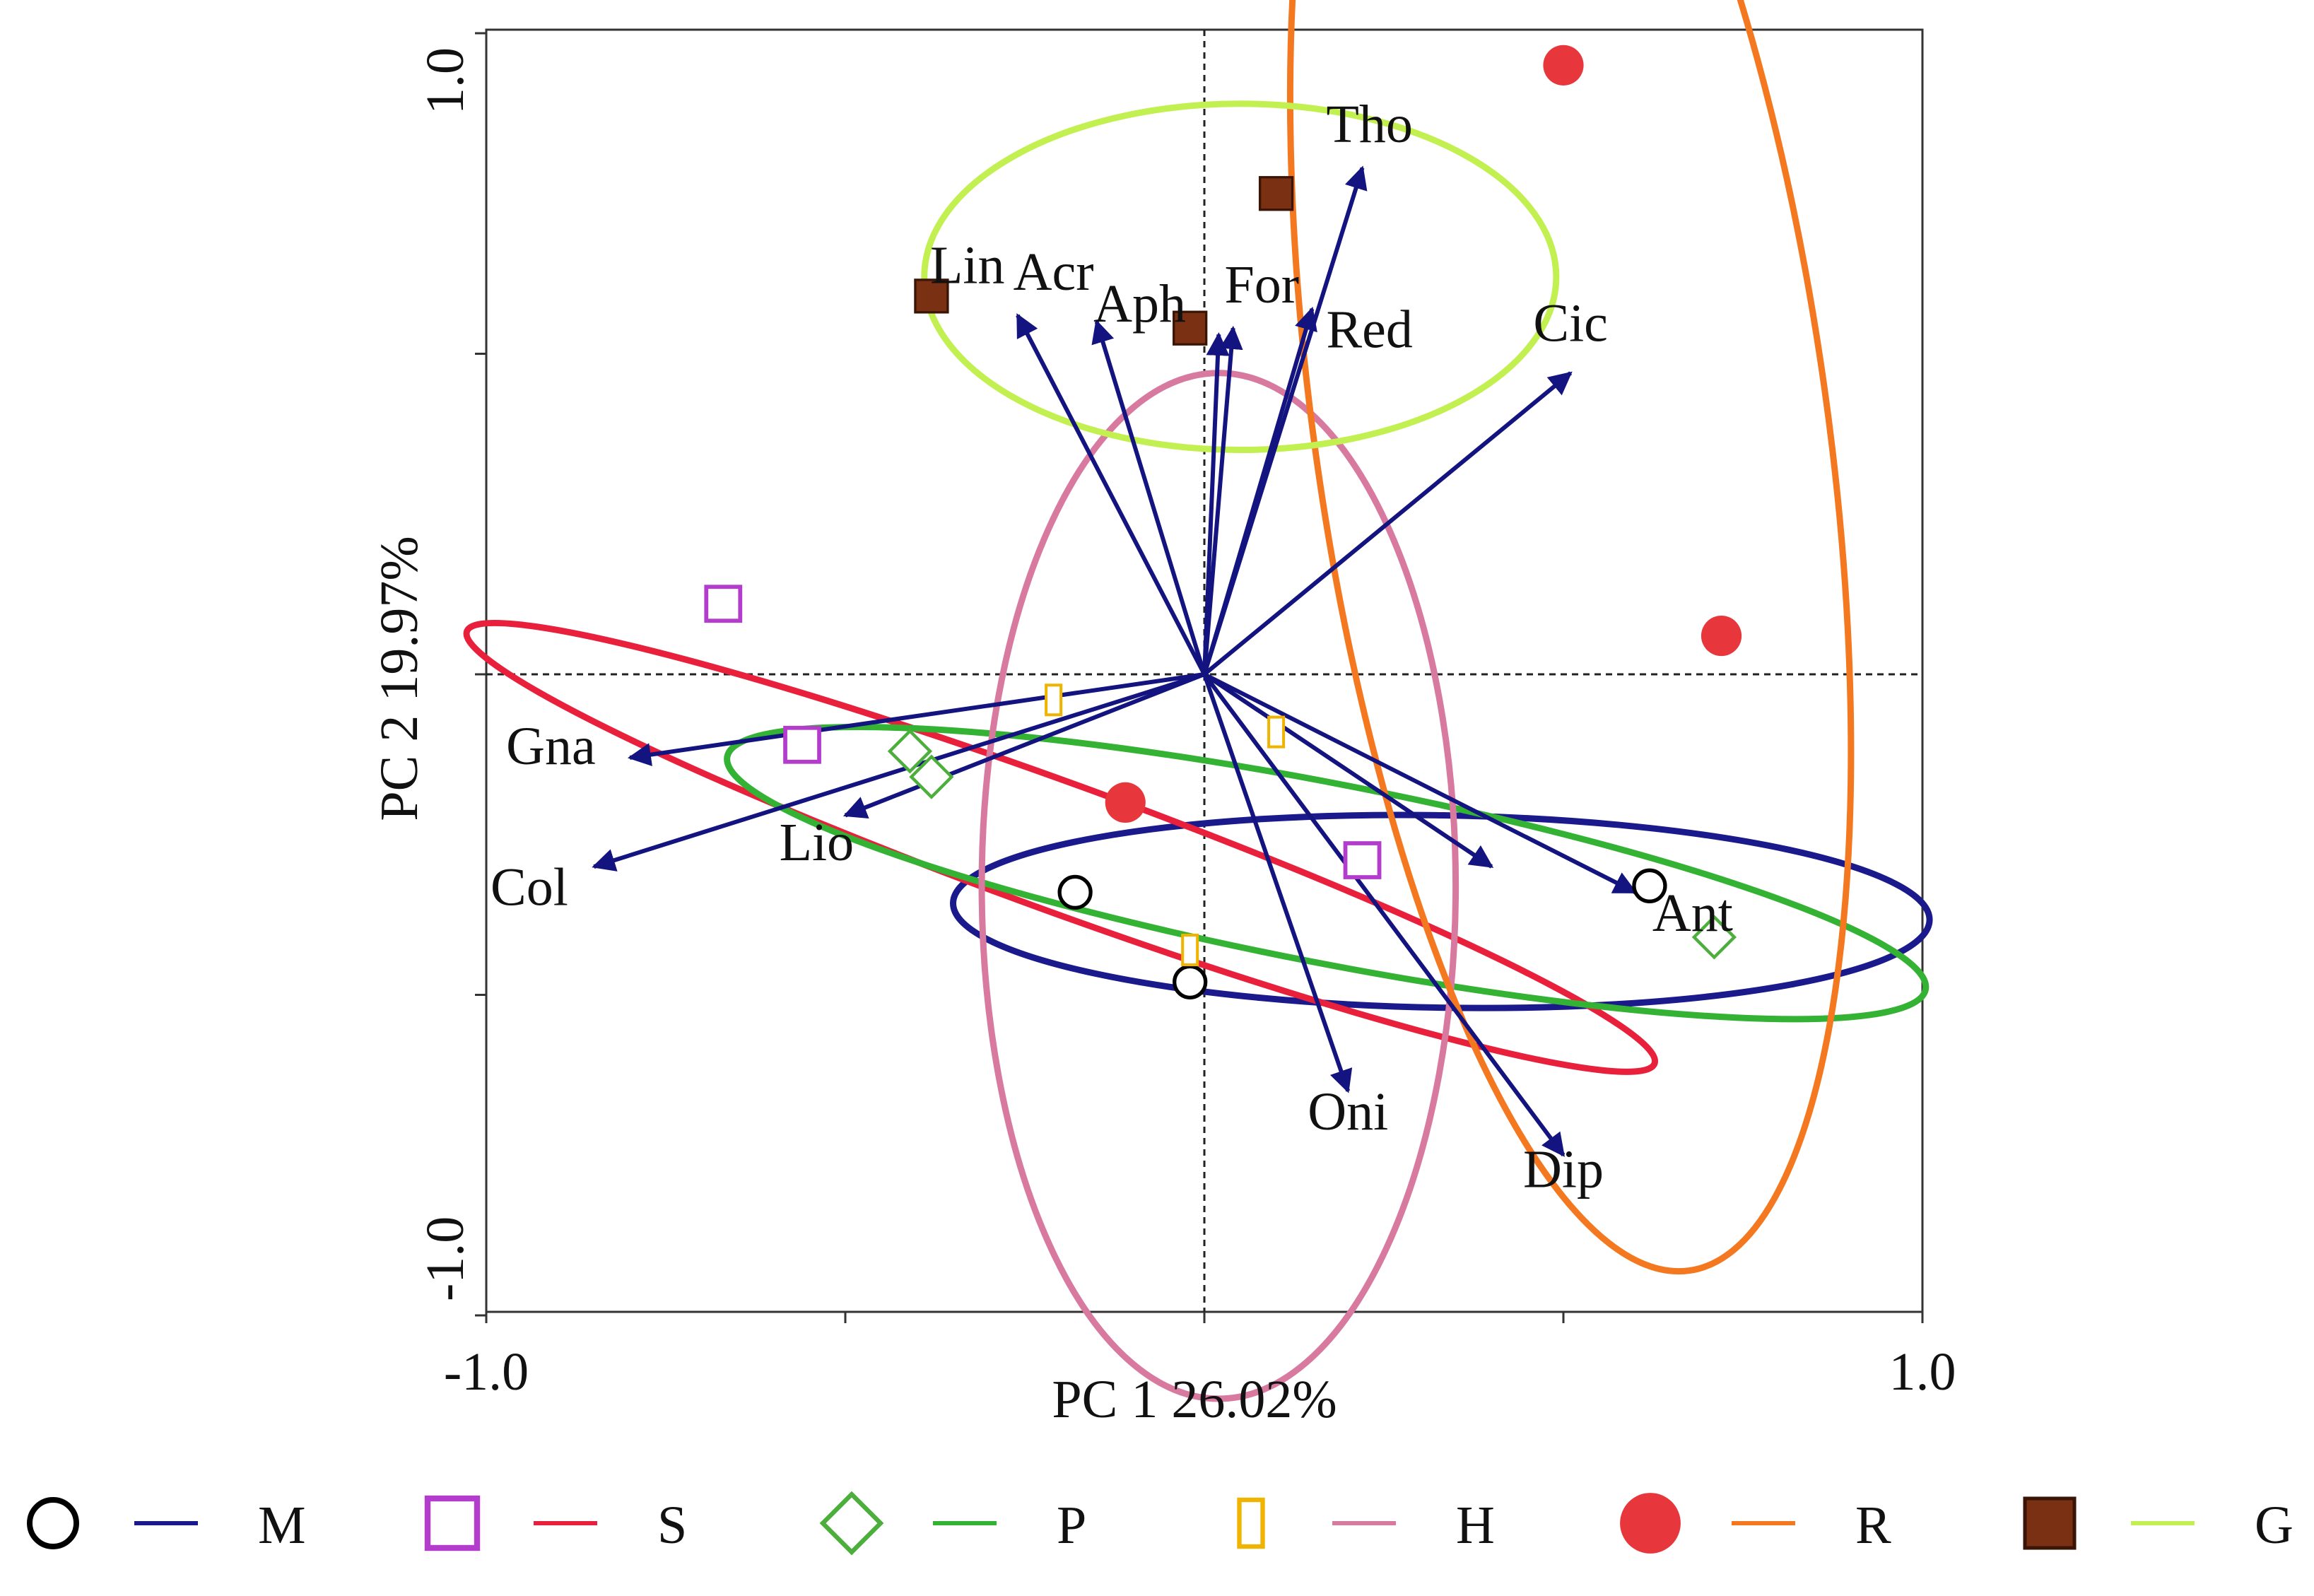 The image size is (2314, 1596). What do you see at coordinates (1251, 1523) in the screenshot?
I see `legend-marker-h` at bounding box center [1251, 1523].